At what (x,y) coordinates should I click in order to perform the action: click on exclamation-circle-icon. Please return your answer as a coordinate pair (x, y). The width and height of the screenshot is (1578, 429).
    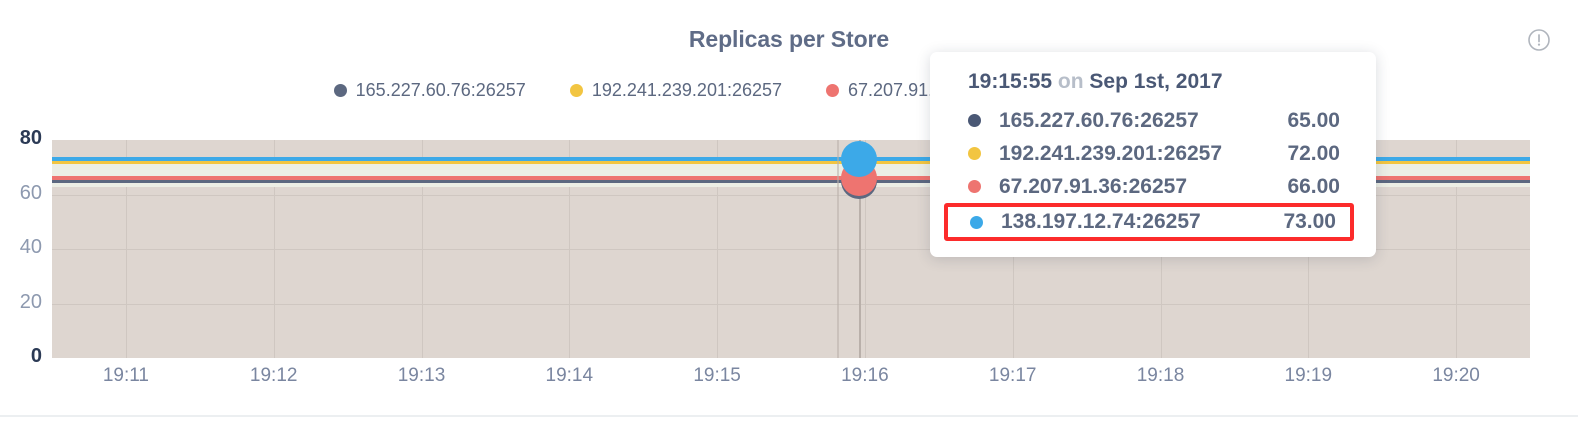
    Looking at the image, I should click on (1539, 40).